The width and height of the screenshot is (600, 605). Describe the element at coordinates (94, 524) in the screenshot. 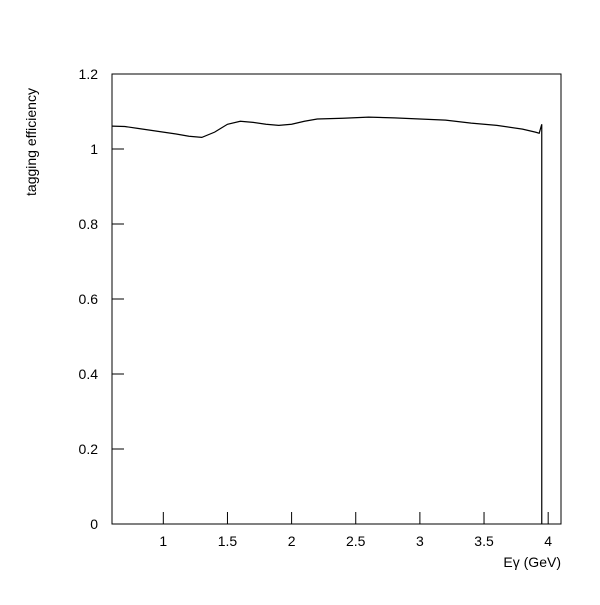

I see `y-tick-label: 0` at that location.